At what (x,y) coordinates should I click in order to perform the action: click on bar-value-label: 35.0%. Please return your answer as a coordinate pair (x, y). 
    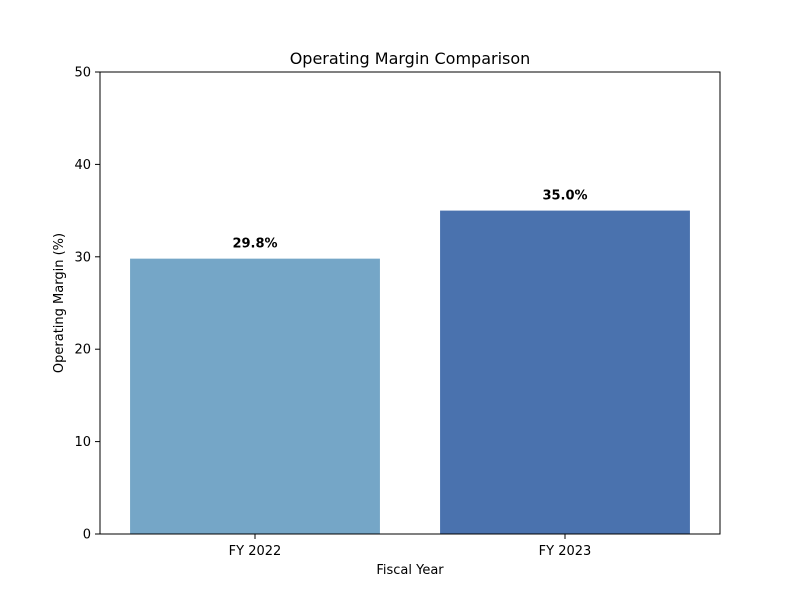
    Looking at the image, I should click on (564, 196).